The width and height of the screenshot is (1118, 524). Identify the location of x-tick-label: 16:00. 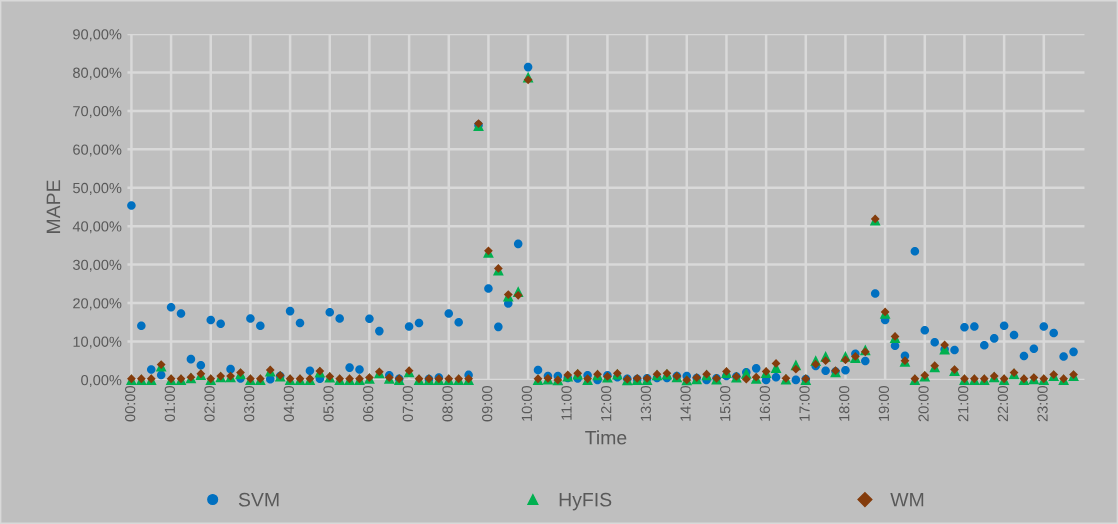
(765, 403).